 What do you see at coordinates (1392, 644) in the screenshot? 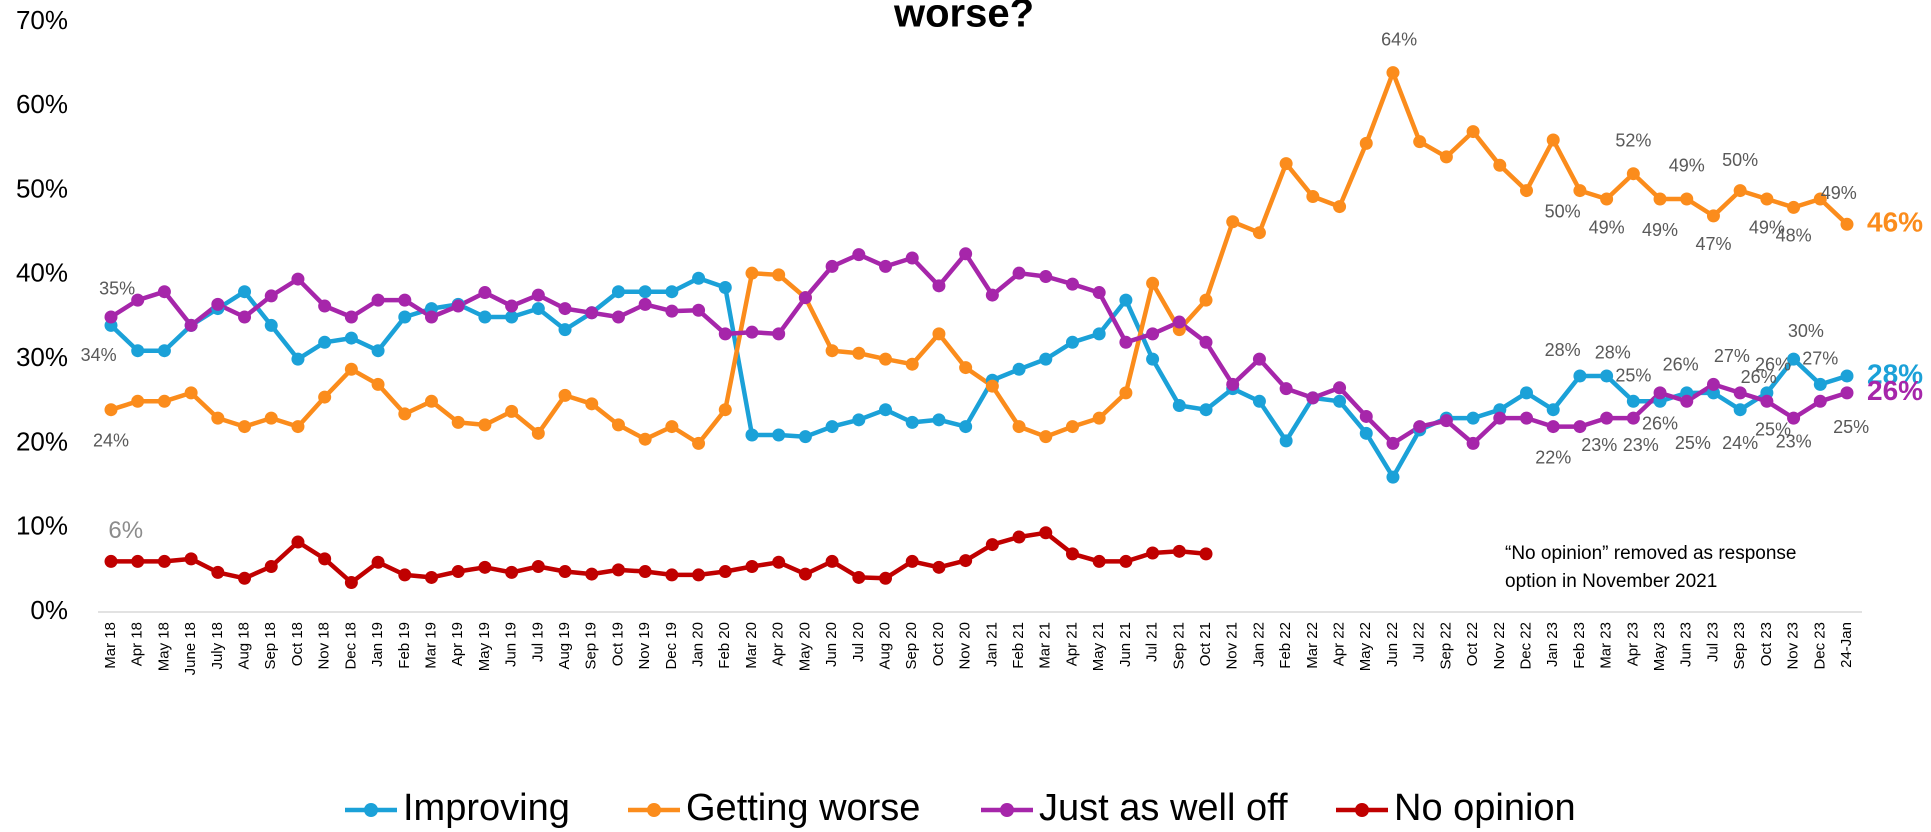
I see `x-tick-label: Jun 22` at bounding box center [1392, 644].